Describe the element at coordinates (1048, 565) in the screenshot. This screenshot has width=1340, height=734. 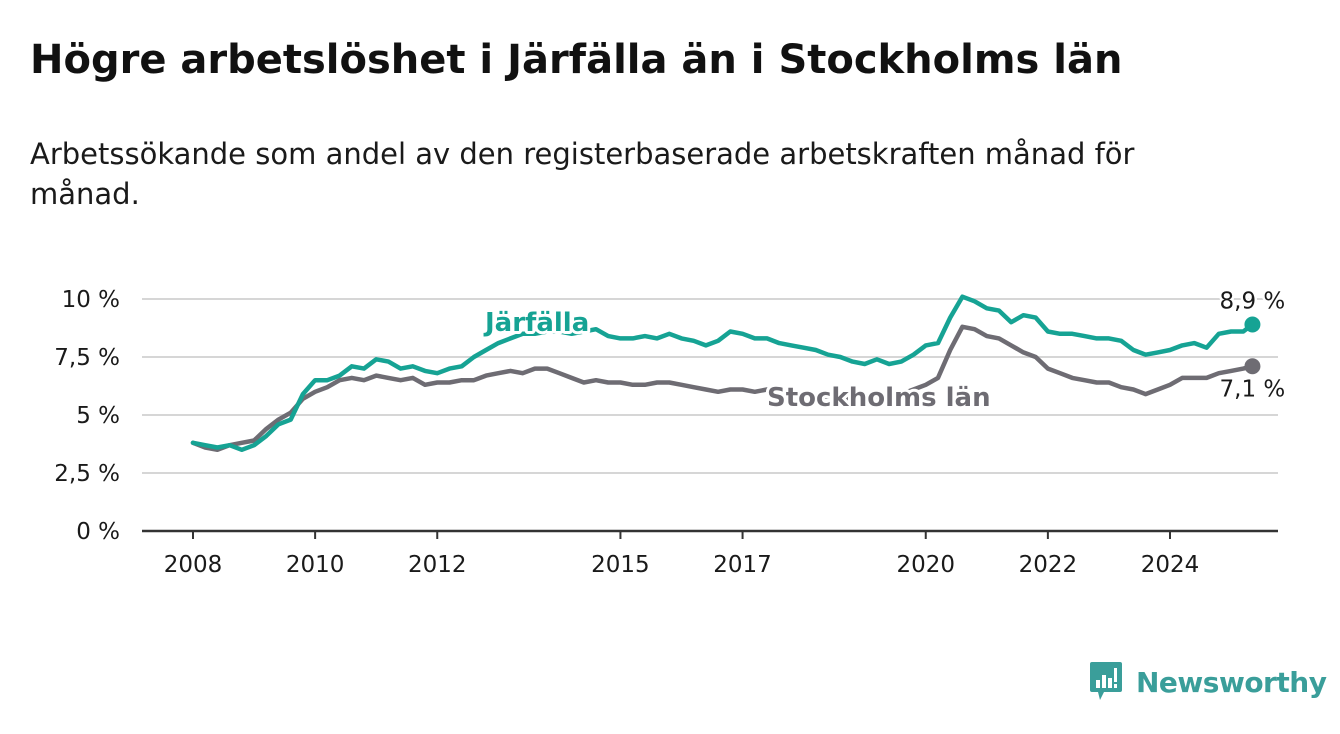
I see `x-tick-label: 2022` at that location.